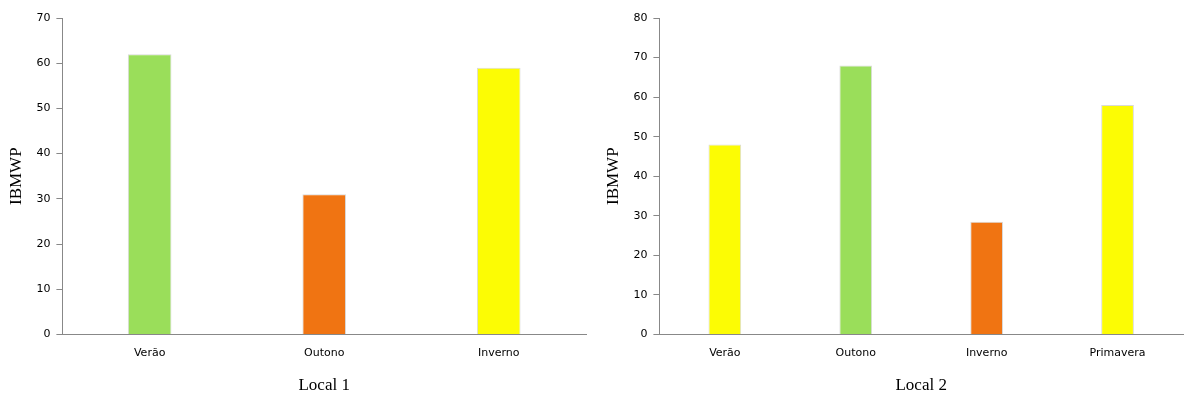  What do you see at coordinates (324, 385) in the screenshot?
I see `x-axis-title: Local 1` at bounding box center [324, 385].